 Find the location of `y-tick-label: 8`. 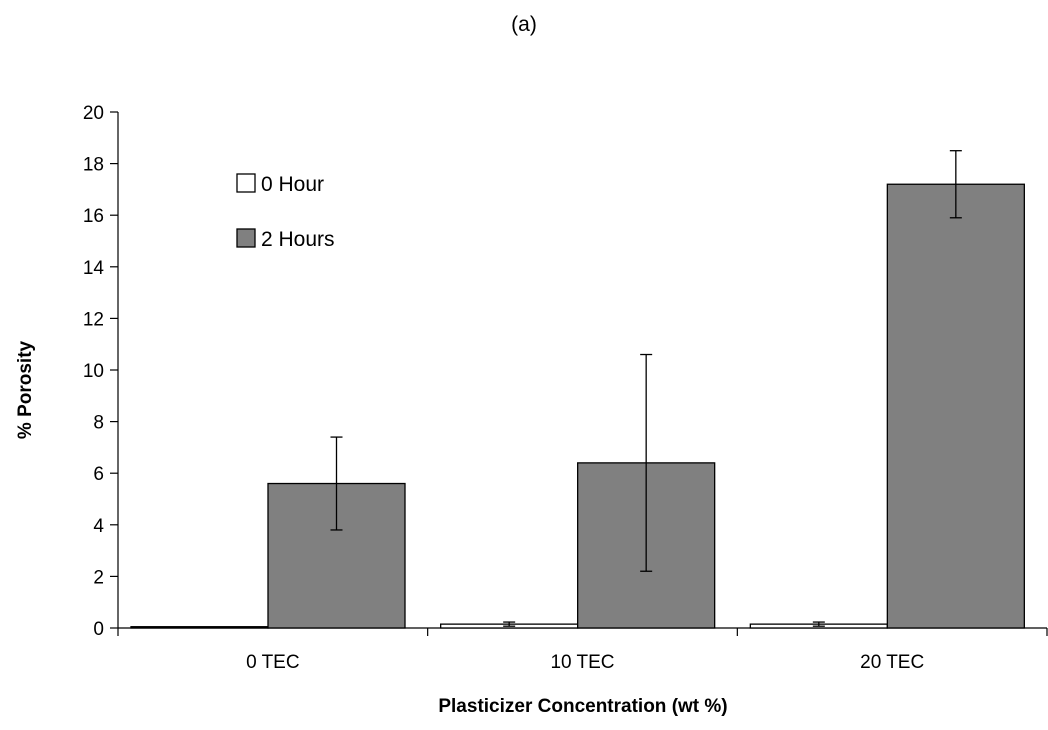

y-tick-label: 8 is located at coordinates (98, 423).